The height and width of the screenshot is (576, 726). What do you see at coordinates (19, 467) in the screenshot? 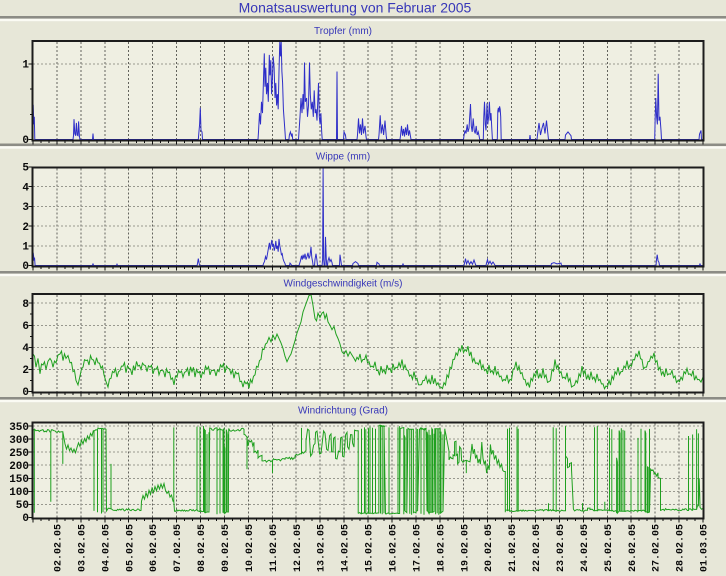
I see `svg-text: 200` at bounding box center [19, 467].